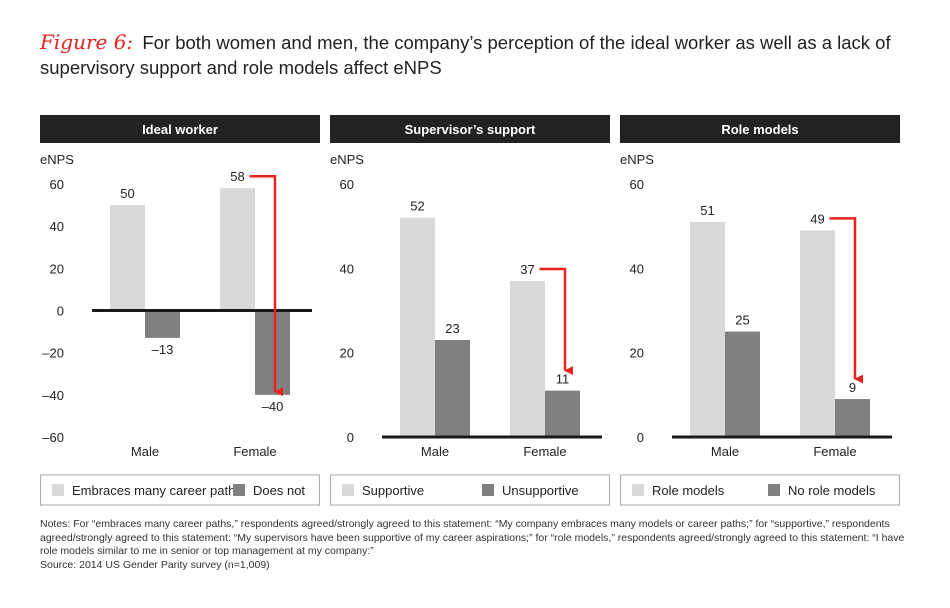 This screenshot has width=950, height=608. What do you see at coordinates (742, 320) in the screenshot?
I see `data-label: 25` at bounding box center [742, 320].